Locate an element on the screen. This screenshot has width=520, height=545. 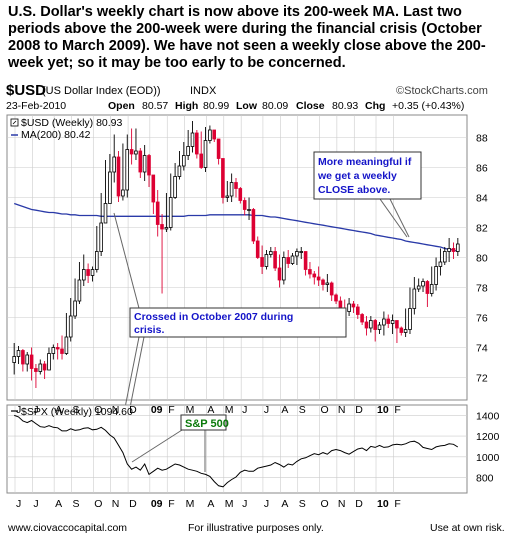
spx-y-axis: 800 1000 1200 1400 is located at coordinates (488, 447).